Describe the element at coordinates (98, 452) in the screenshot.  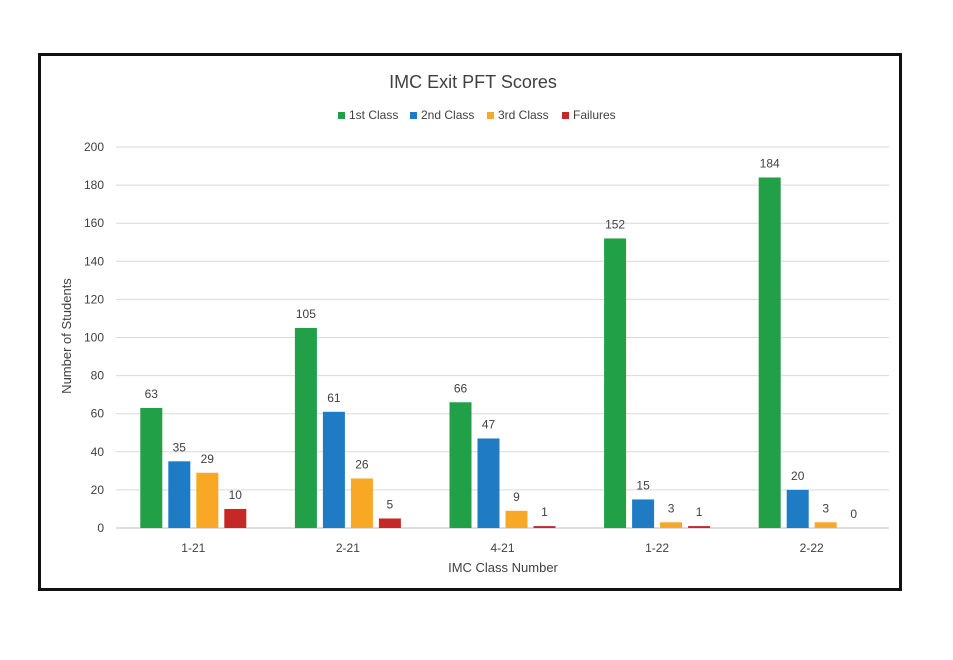
I see `y-tick-label: 40` at that location.